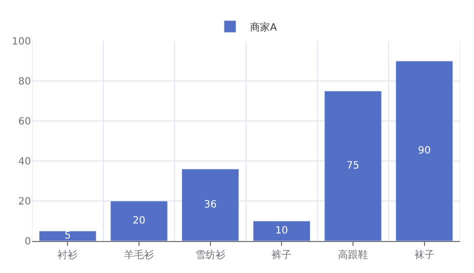  I want to click on data-label: 90, so click(424, 151).